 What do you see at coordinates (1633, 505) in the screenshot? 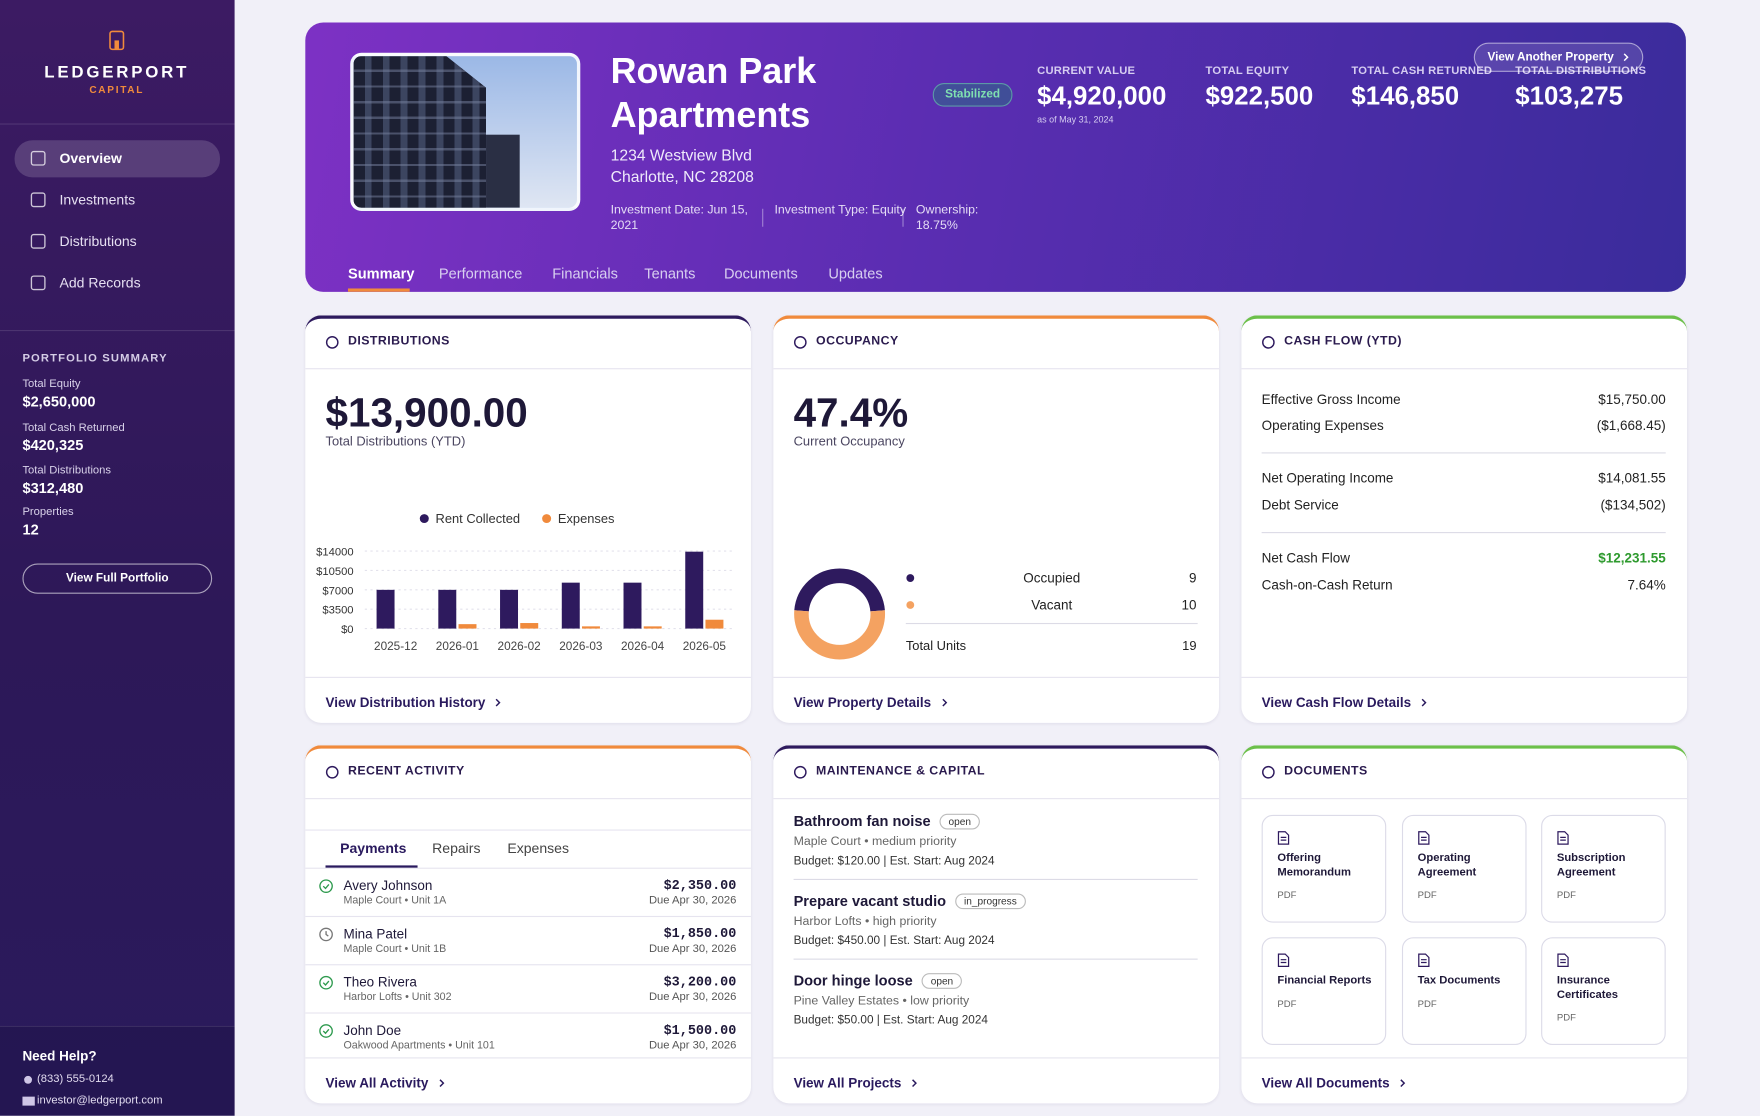
I see `cash-flow-value: ($134,502)` at bounding box center [1633, 505].